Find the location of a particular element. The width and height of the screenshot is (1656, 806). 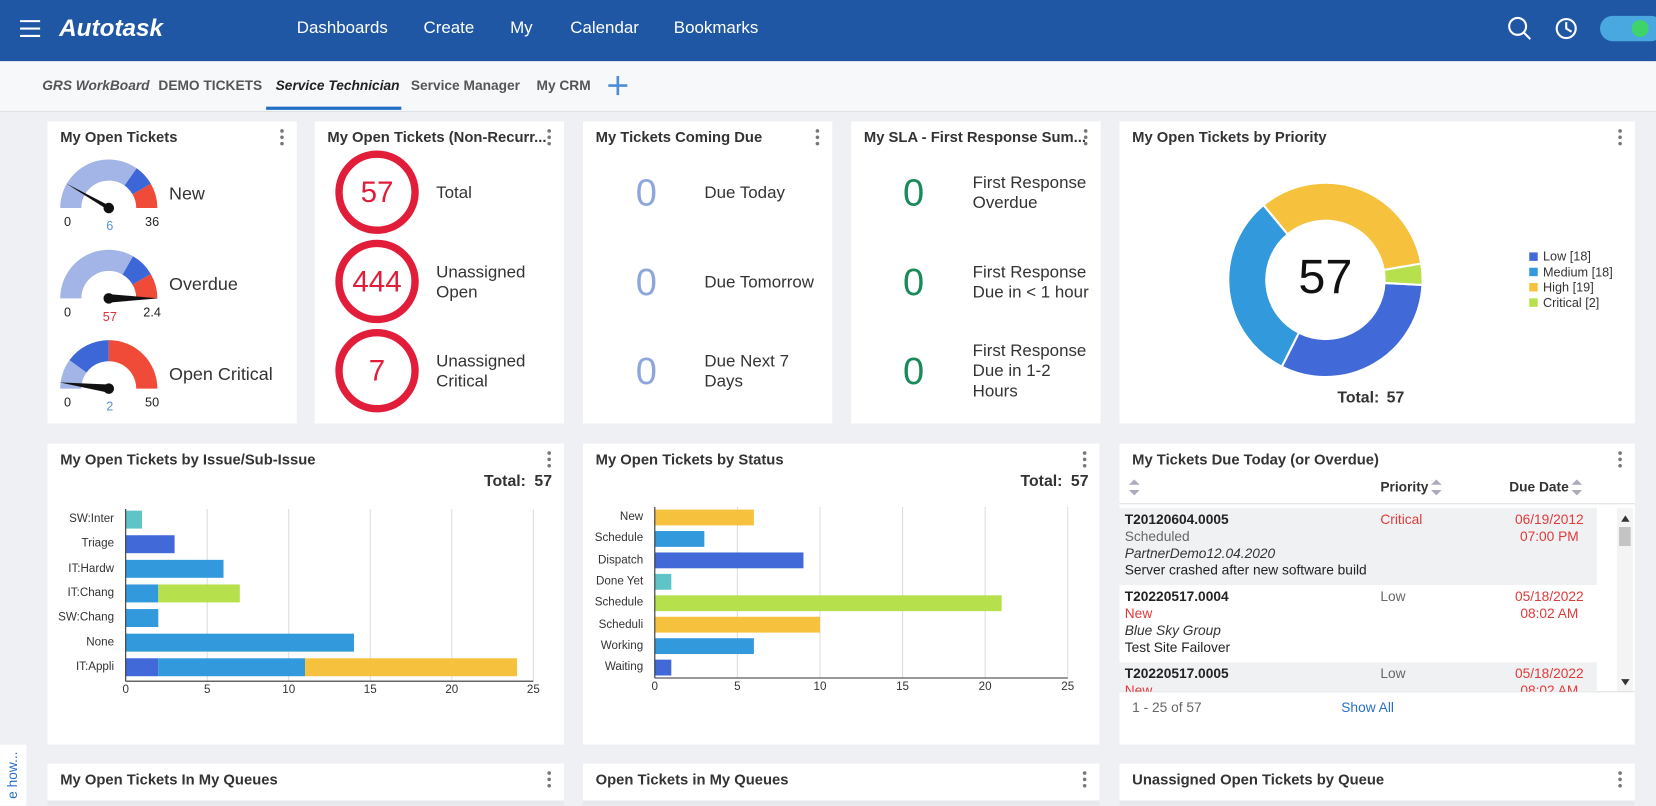

widget-title: My Open Tickets In My Queues is located at coordinates (169, 779).